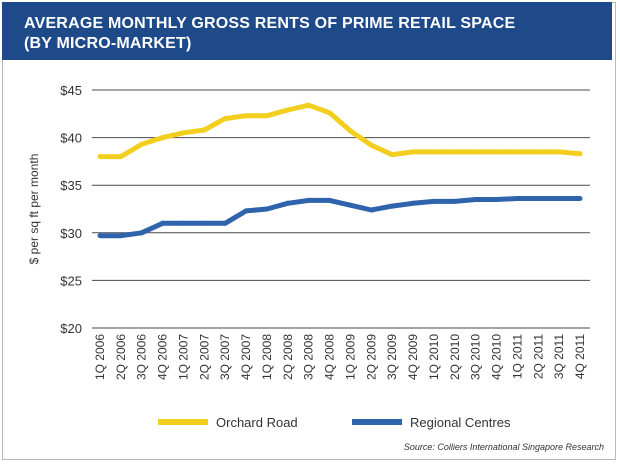 The width and height of the screenshot is (620, 464). What do you see at coordinates (330, 357) in the screenshot?
I see `x-tick-label: 4Q 2008` at bounding box center [330, 357].